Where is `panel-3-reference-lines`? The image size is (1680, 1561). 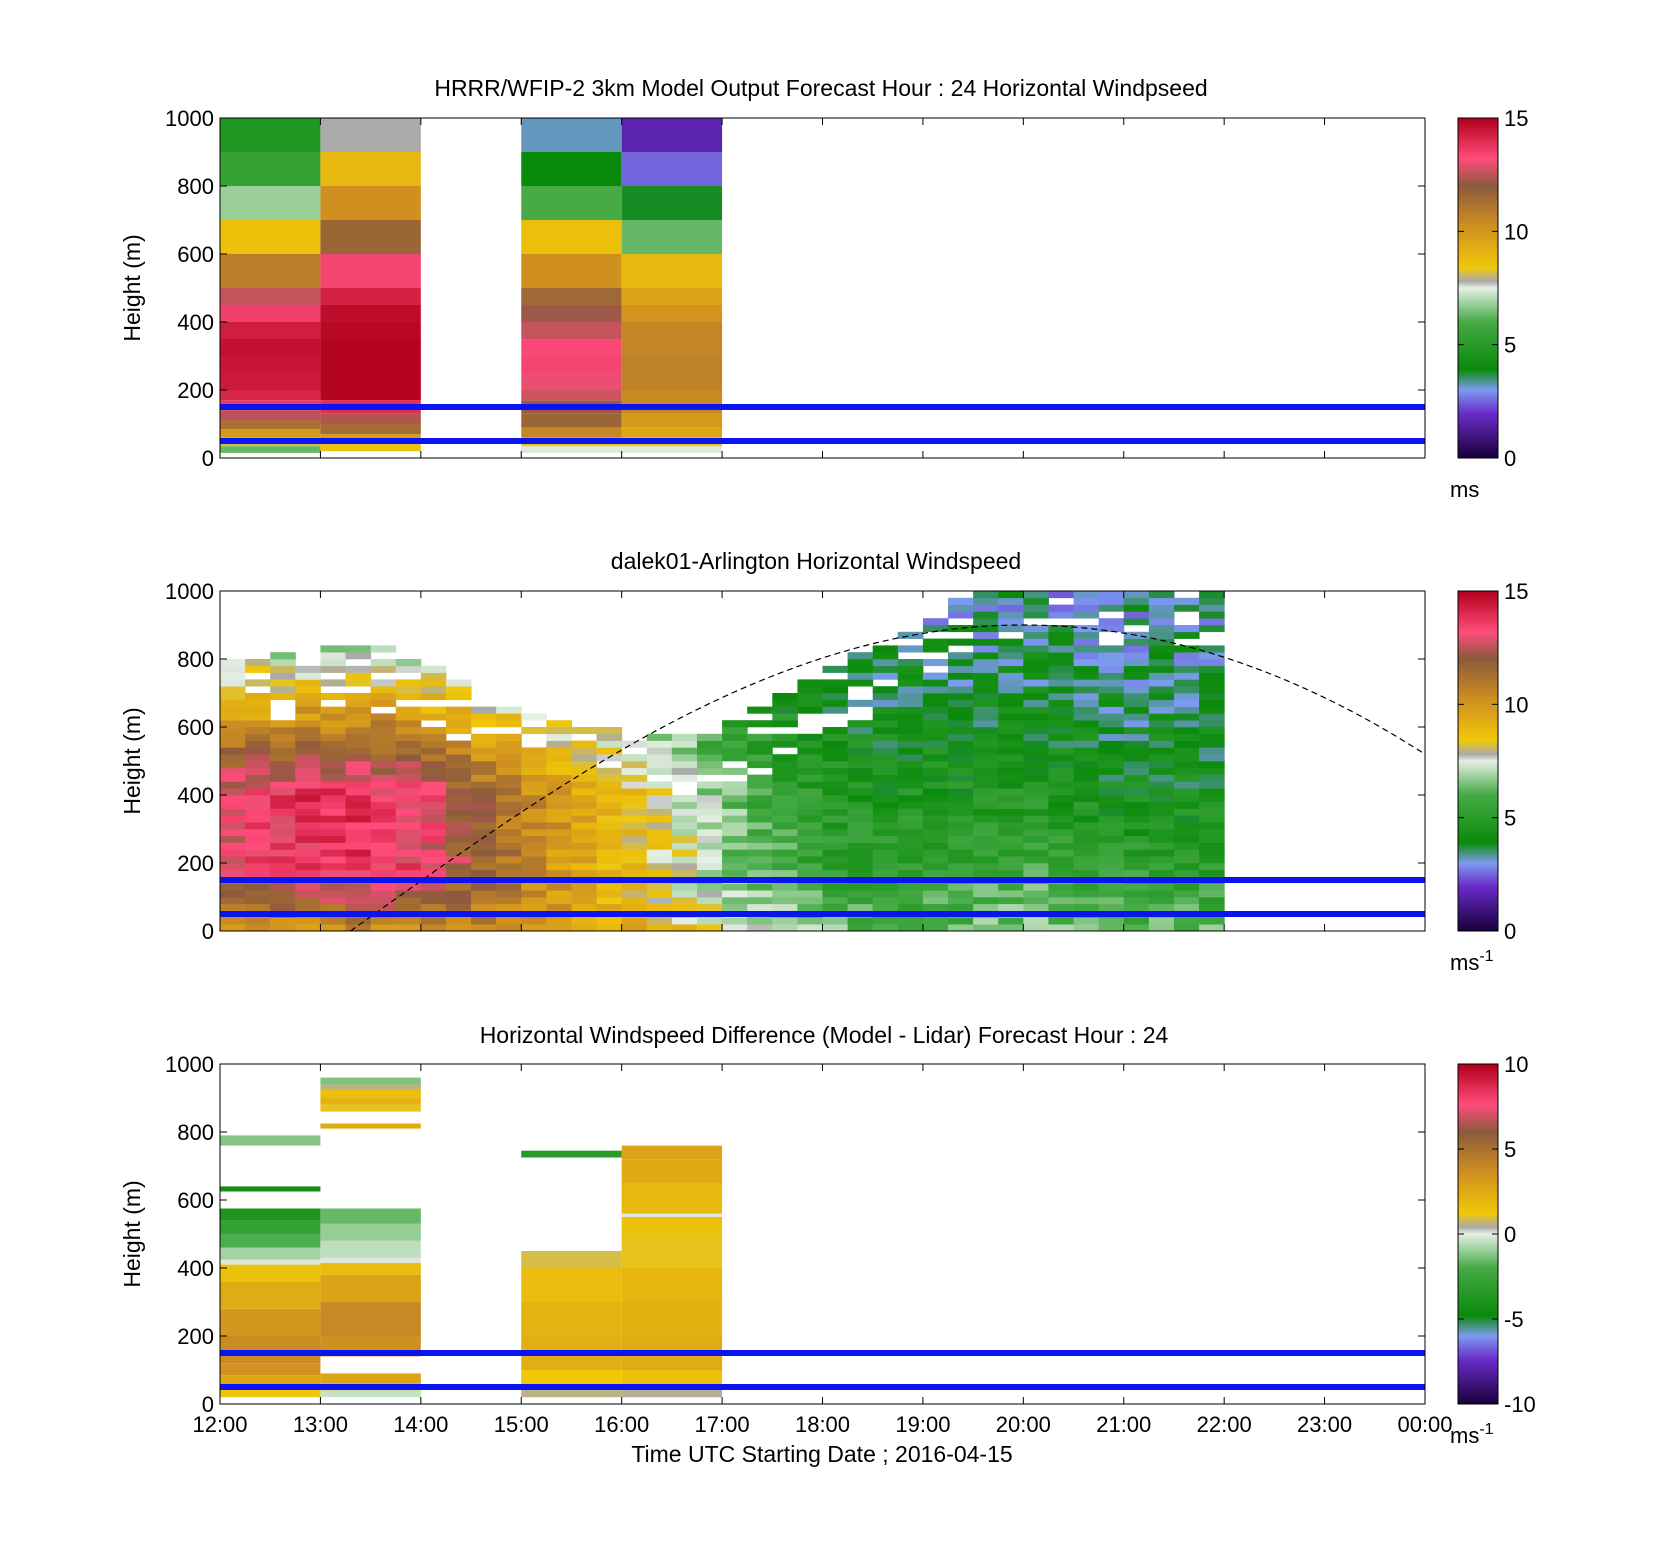 panel-3-reference-lines is located at coordinates (822, 1370).